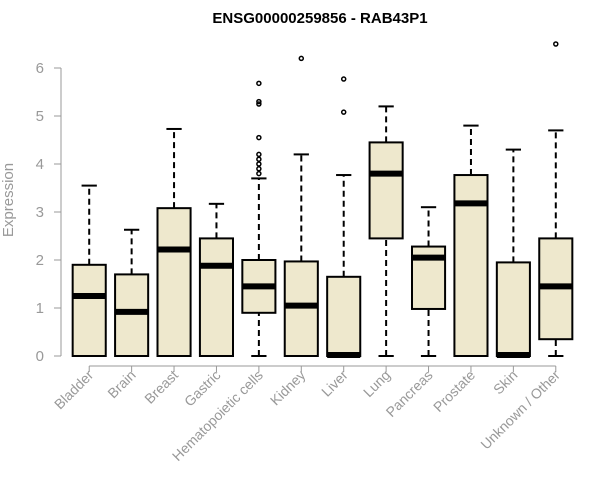 The height and width of the screenshot is (500, 600). I want to click on y-tick-label: 2, so click(40, 260).